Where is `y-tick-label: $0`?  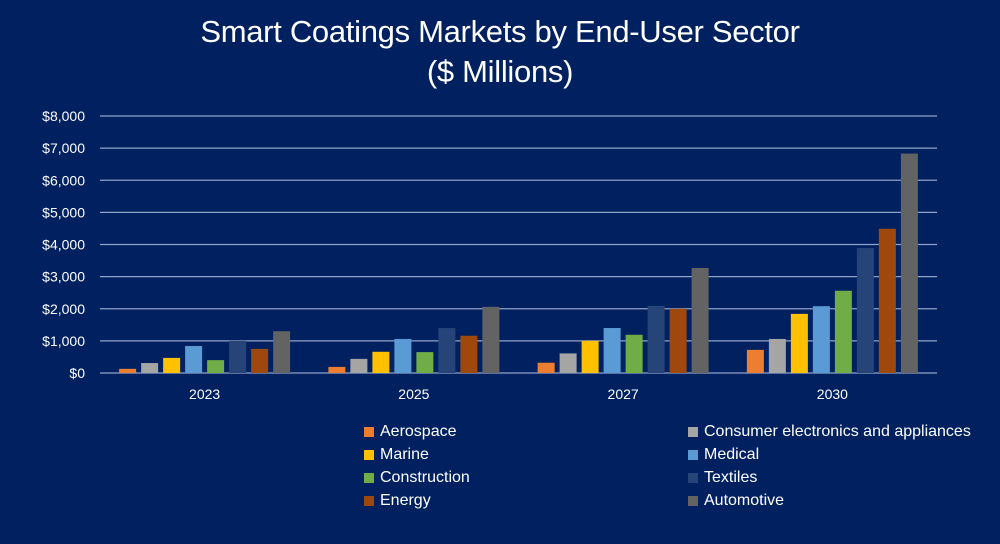
y-tick-label: $0 is located at coordinates (77, 373).